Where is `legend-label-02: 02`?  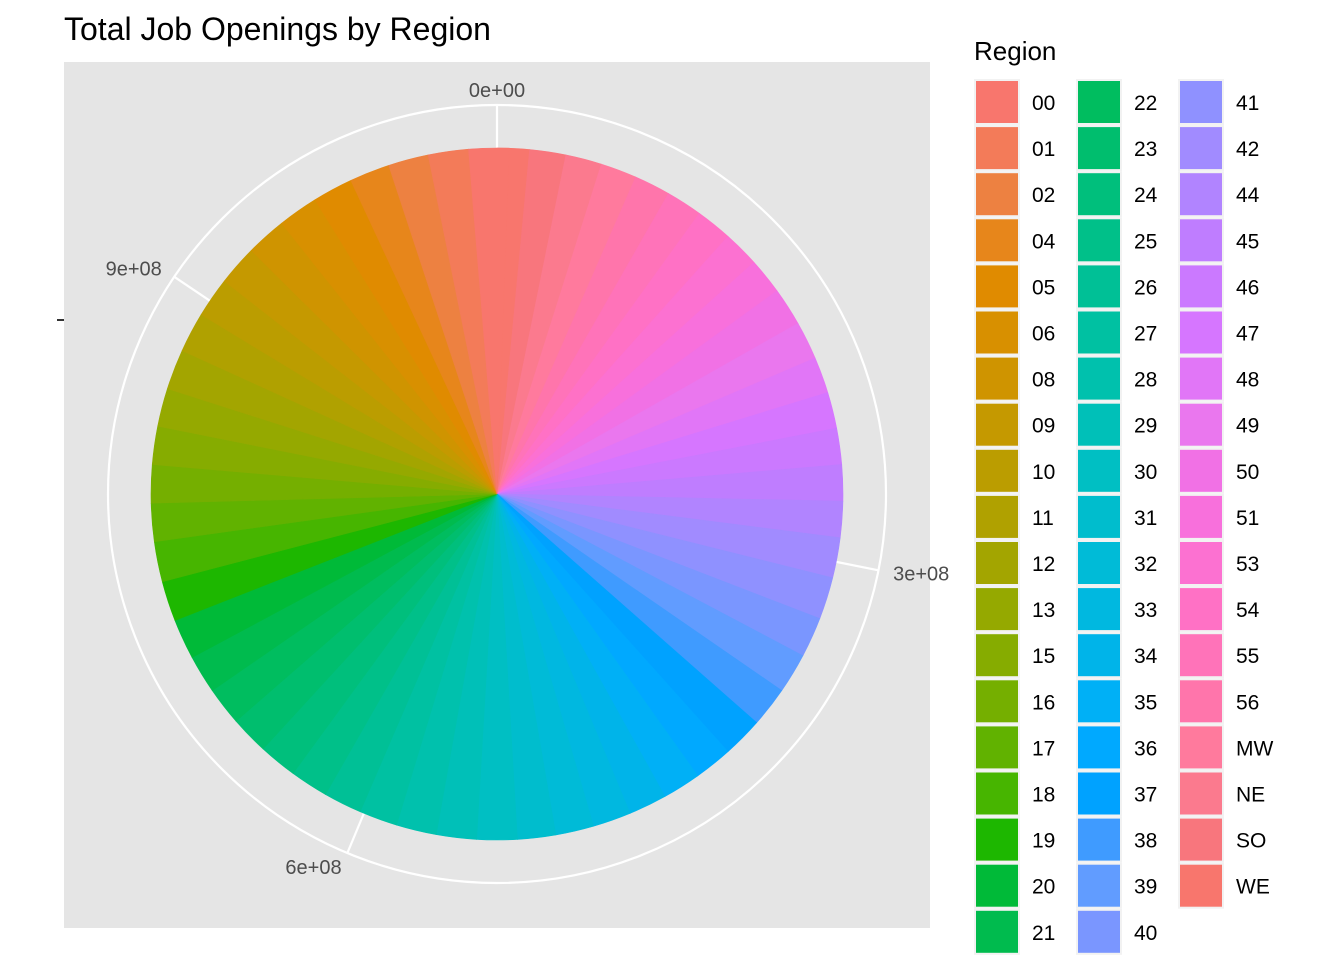 legend-label-02: 02 is located at coordinates (1043, 195).